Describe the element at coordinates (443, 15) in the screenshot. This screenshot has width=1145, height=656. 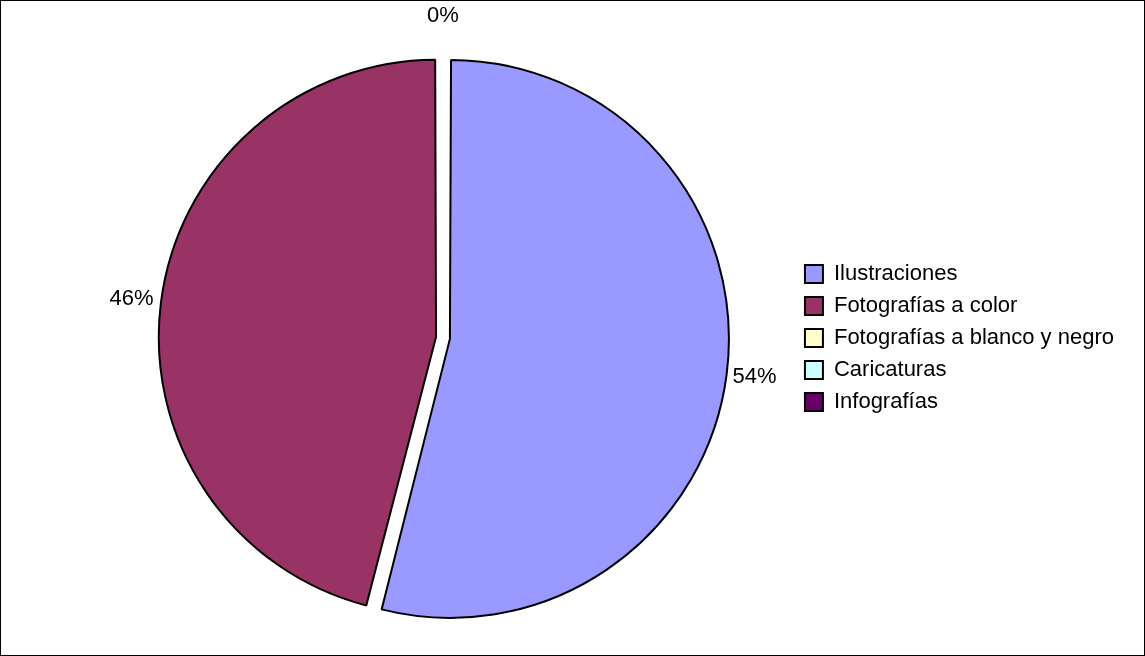
I see `text: 0%` at that location.